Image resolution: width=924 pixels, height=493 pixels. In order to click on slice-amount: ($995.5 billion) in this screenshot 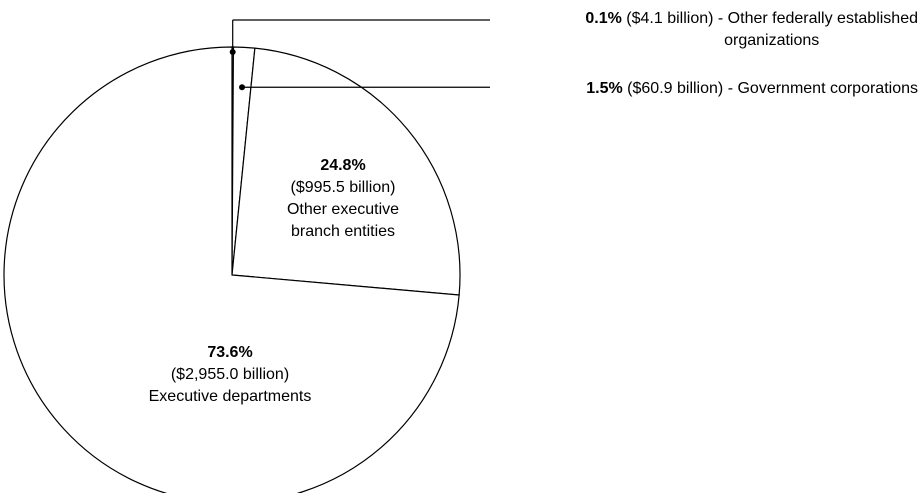, I will do `click(343, 187)`.